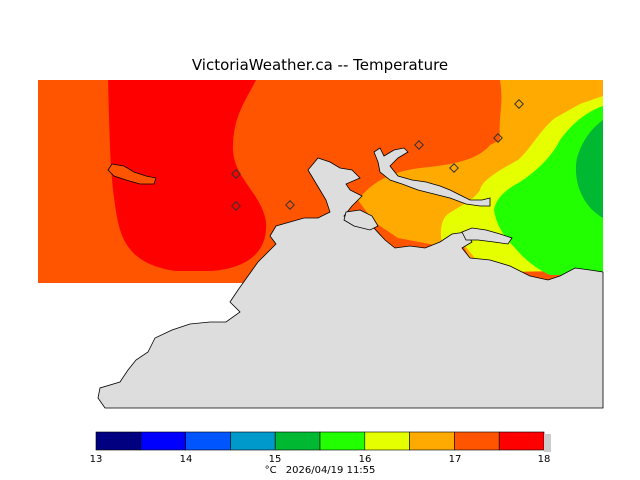 This screenshot has width=640, height=480. What do you see at coordinates (548, 190) in the screenshot?
I see `band-15.5-16` at bounding box center [548, 190].